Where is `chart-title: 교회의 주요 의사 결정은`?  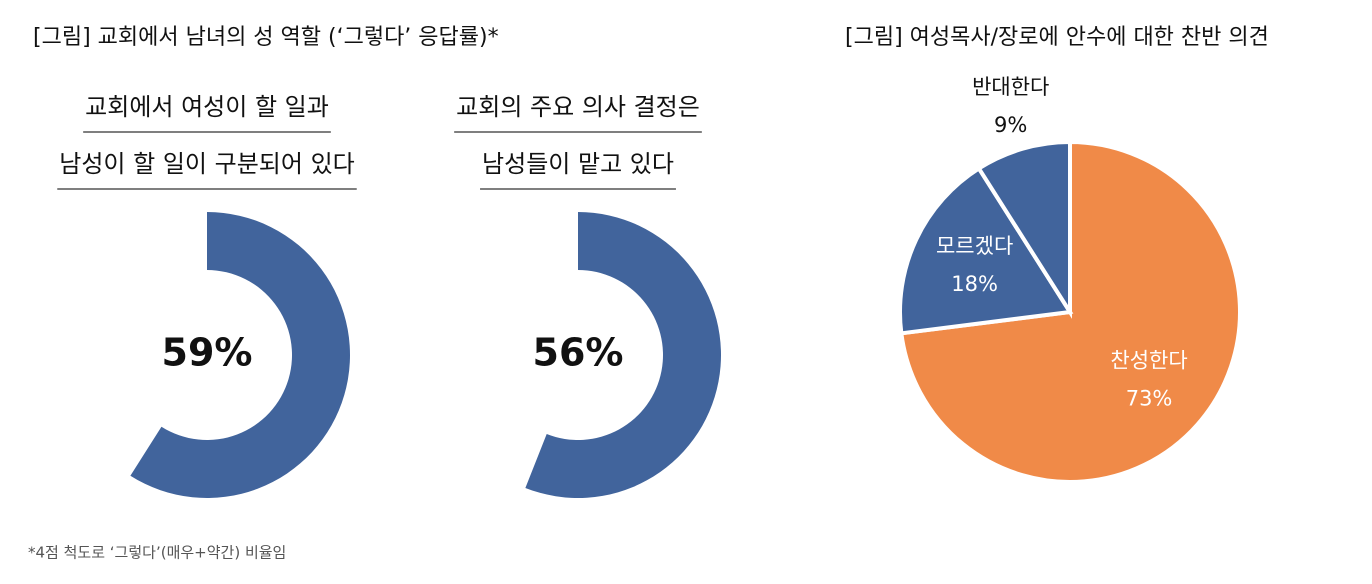 chart-title: 교회의 주요 의사 결정은 is located at coordinates (578, 107).